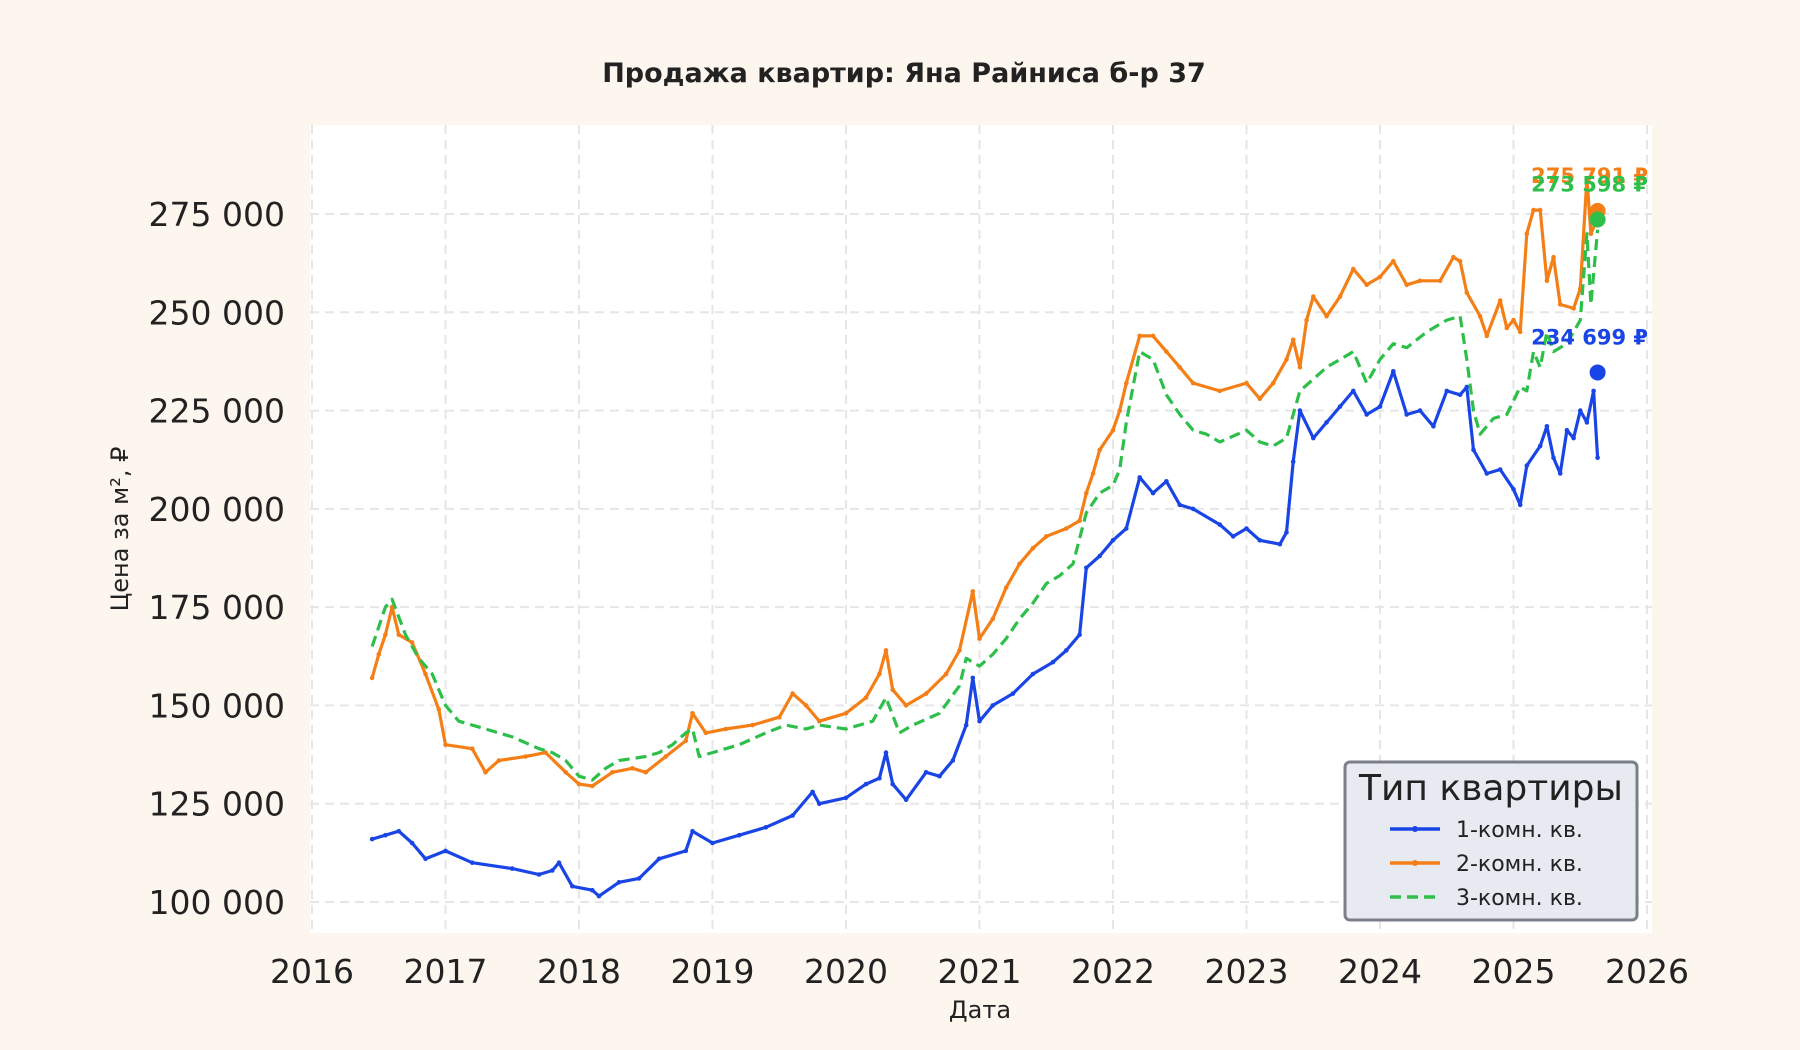 This screenshot has height=1050, width=1800. I want to click on legend-label: 1-комн. кв., so click(1519, 830).